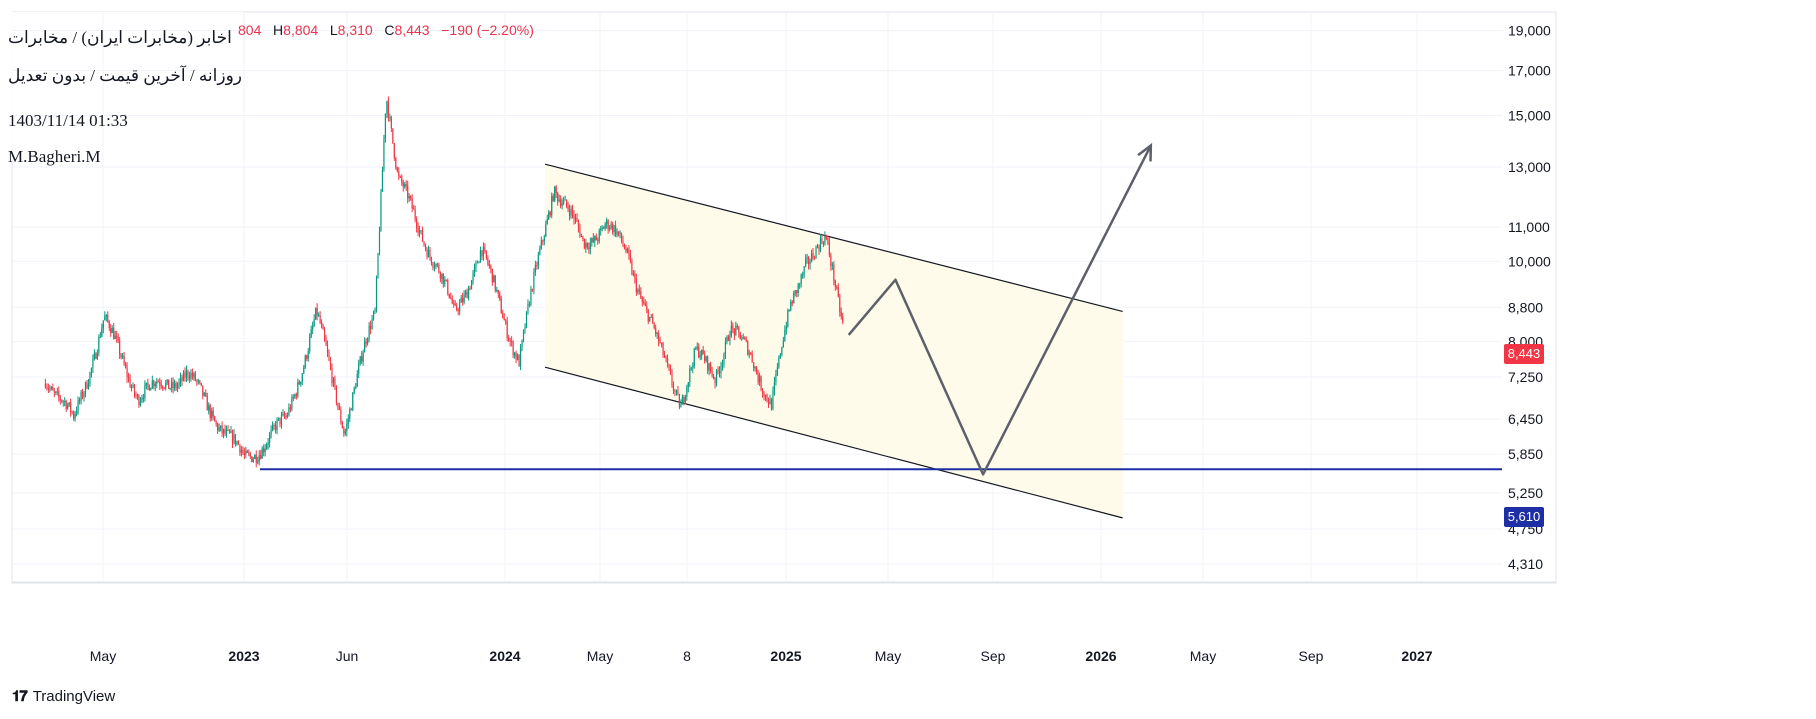  I want to click on tradingview-logo-text: TradingView, so click(74, 696).